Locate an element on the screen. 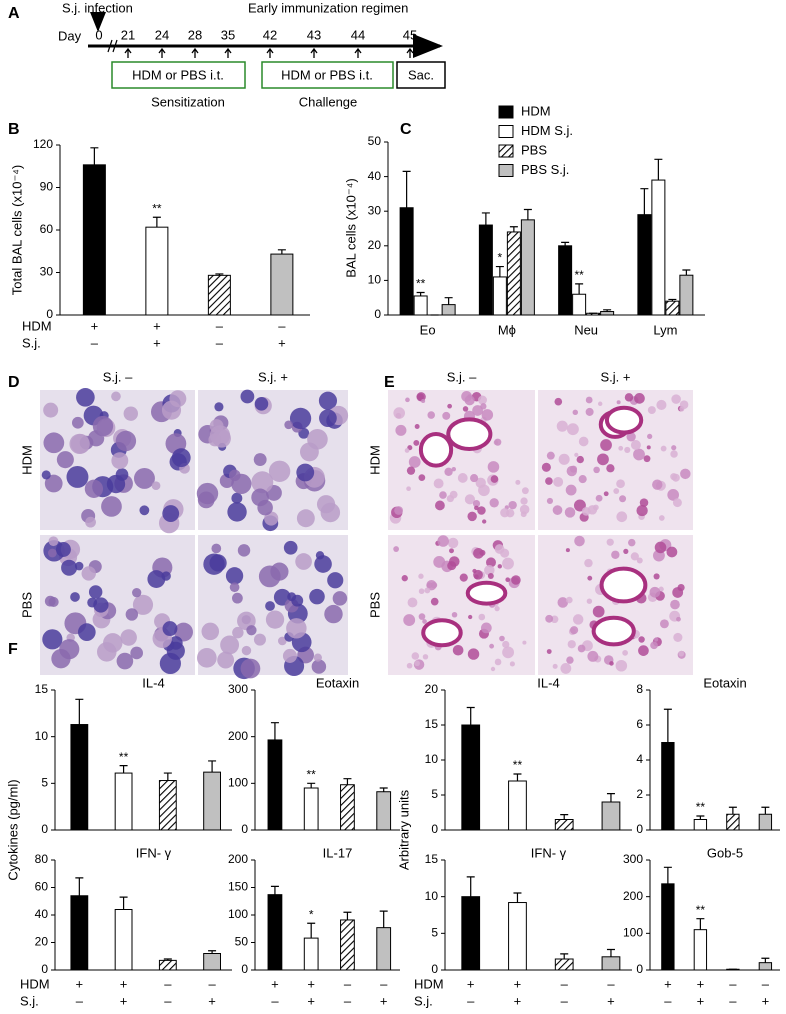 The width and height of the screenshot is (786, 1014). legend-swatch is located at coordinates (506, 170).